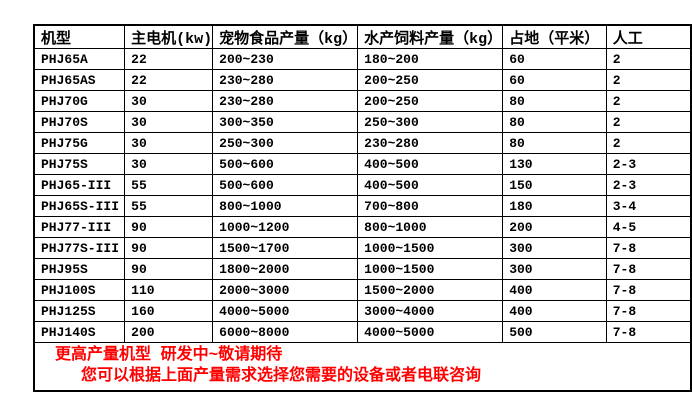 The image size is (692, 408). I want to click on table-row: PHJ65-III 55 500~600 400~500 150 2-3, so click(362, 185).